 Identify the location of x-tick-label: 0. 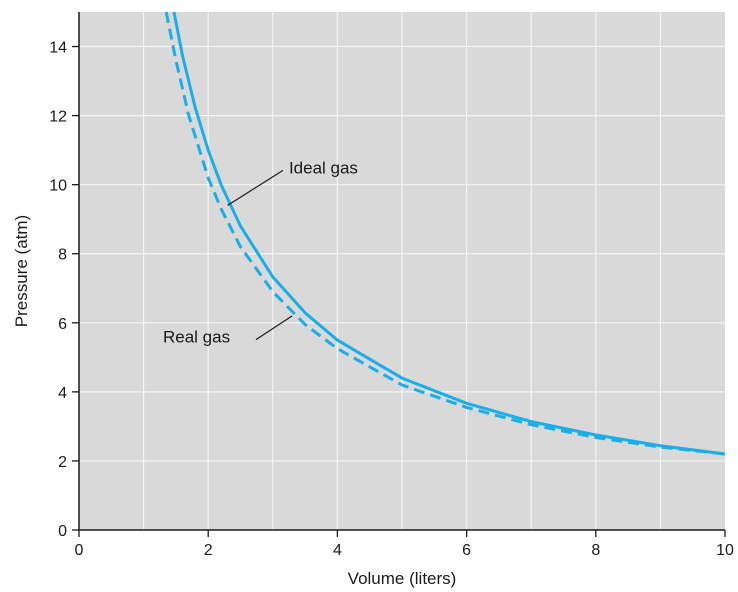
(79, 550).